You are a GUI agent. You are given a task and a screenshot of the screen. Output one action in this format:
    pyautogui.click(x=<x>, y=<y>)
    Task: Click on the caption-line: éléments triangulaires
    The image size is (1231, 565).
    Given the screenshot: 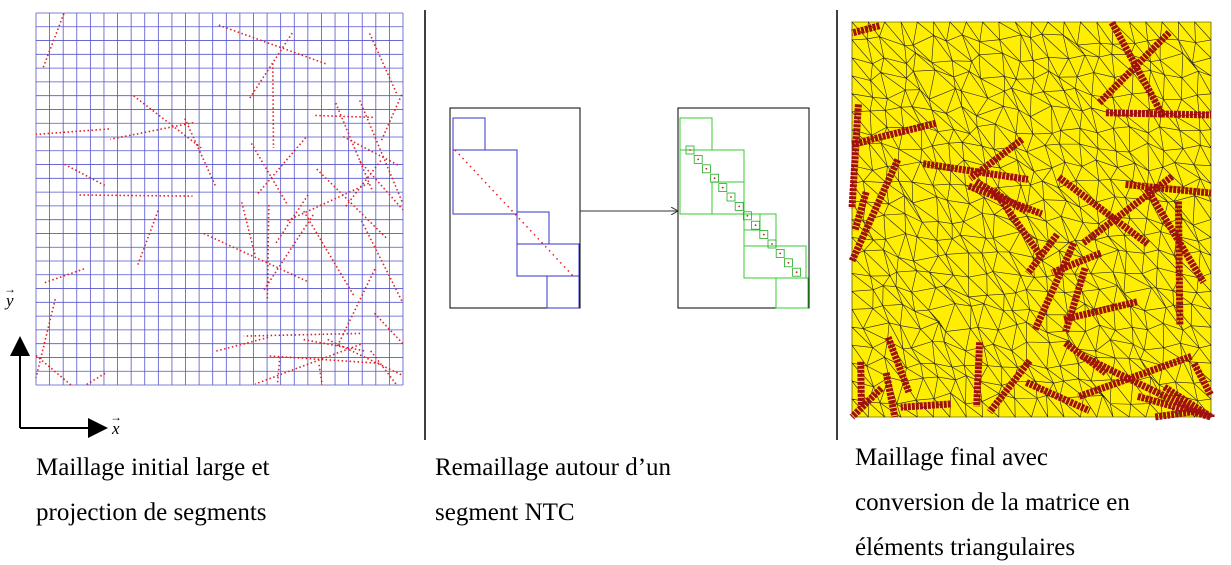 What is the action you would take?
    pyautogui.click(x=965, y=547)
    